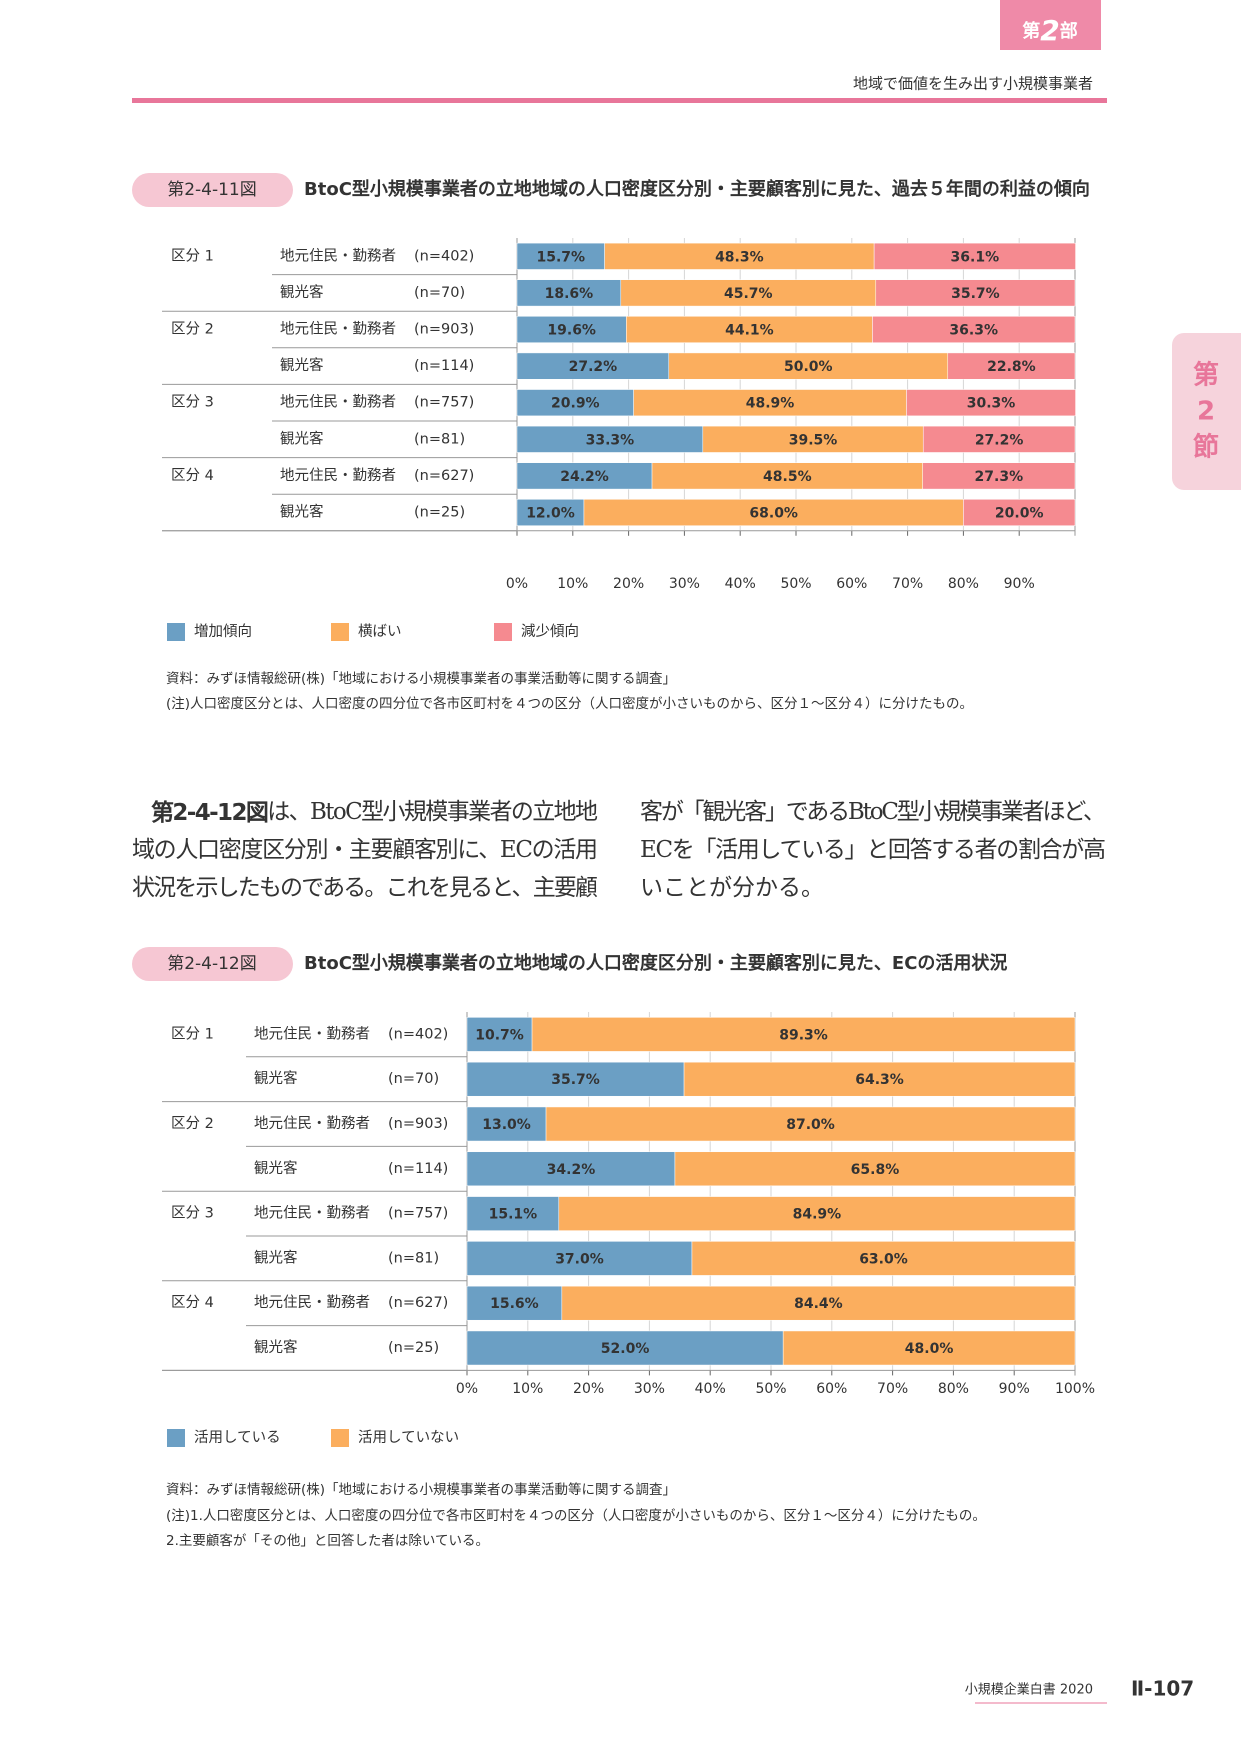 The height and width of the screenshot is (1754, 1241). I want to click on sample-size: (n=70), so click(439, 293).